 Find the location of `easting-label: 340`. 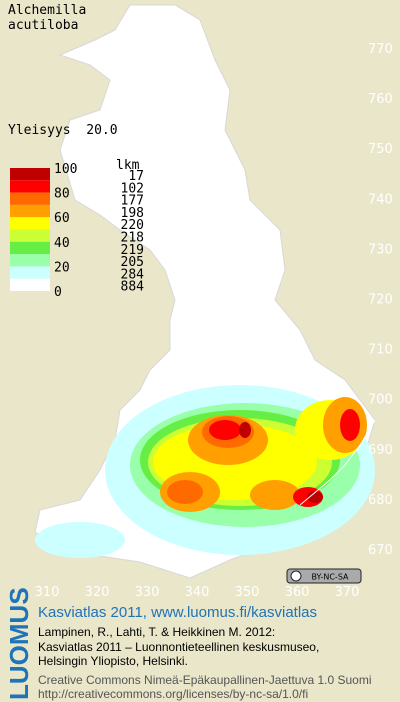

easting-label: 340 is located at coordinates (197, 592).